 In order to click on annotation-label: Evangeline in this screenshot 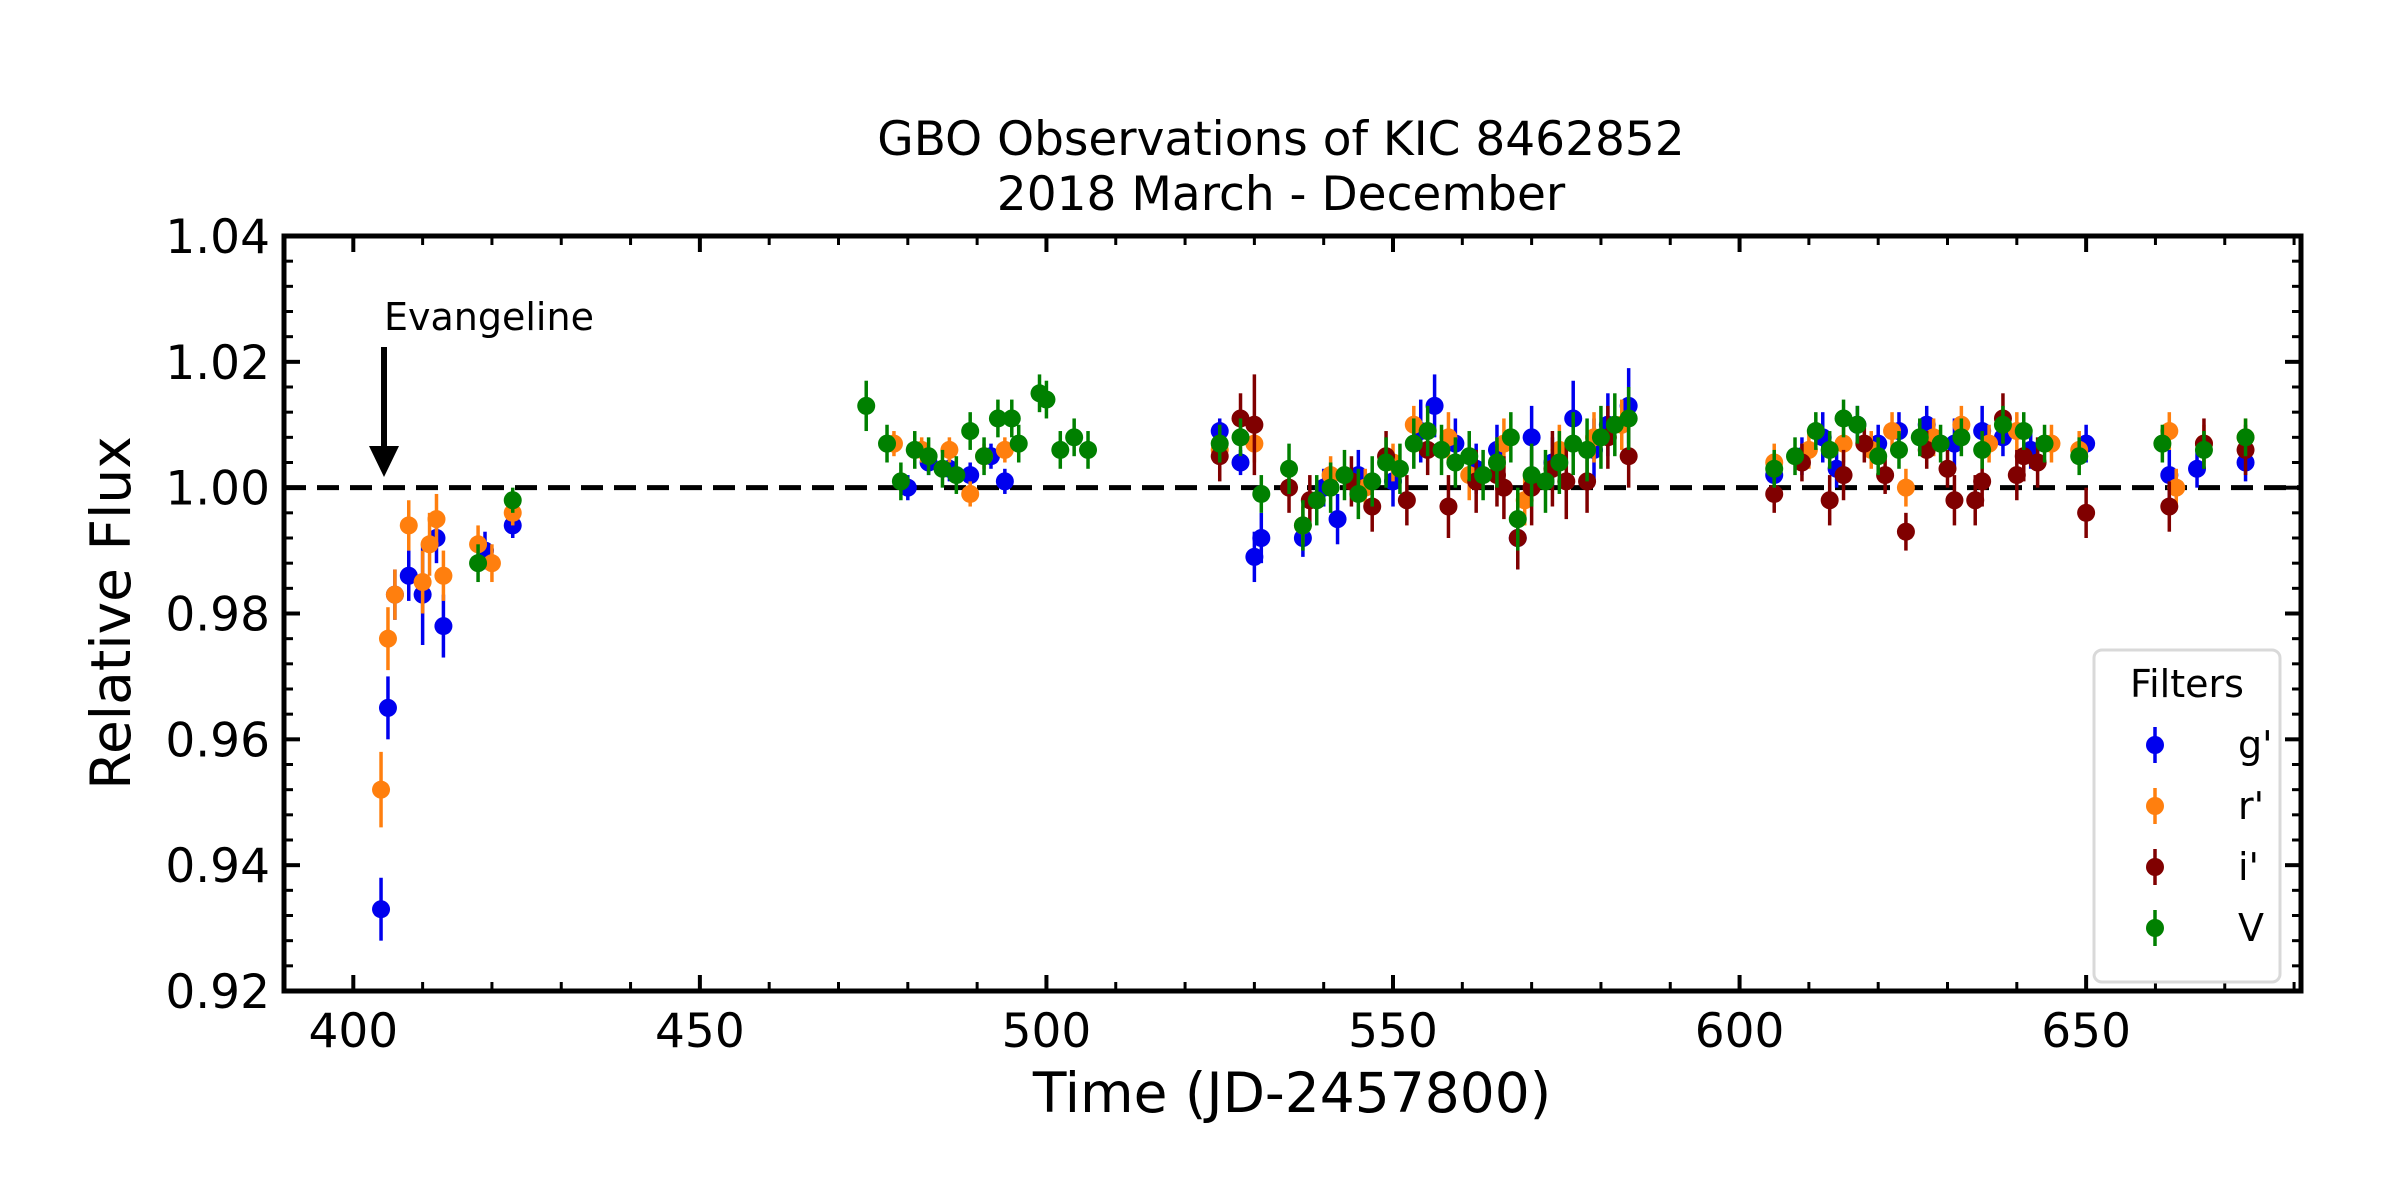, I will do `click(489, 317)`.